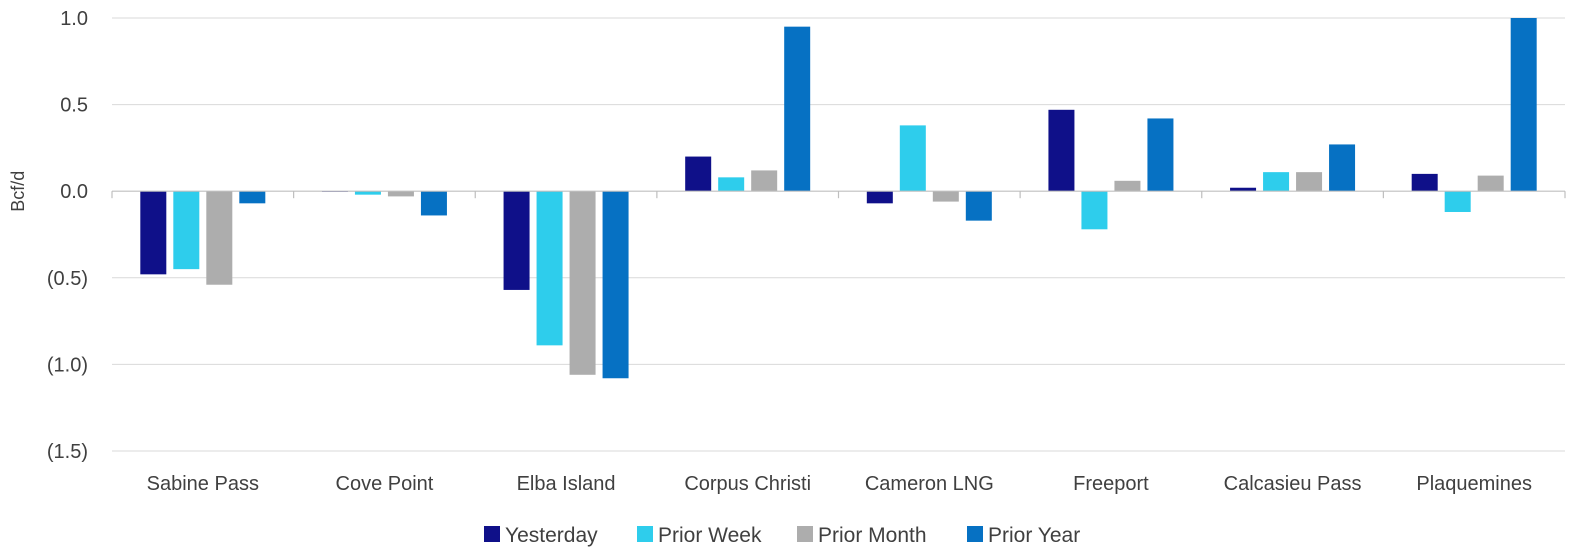  What do you see at coordinates (385, 484) in the screenshot?
I see `category-label: Cove Point` at bounding box center [385, 484].